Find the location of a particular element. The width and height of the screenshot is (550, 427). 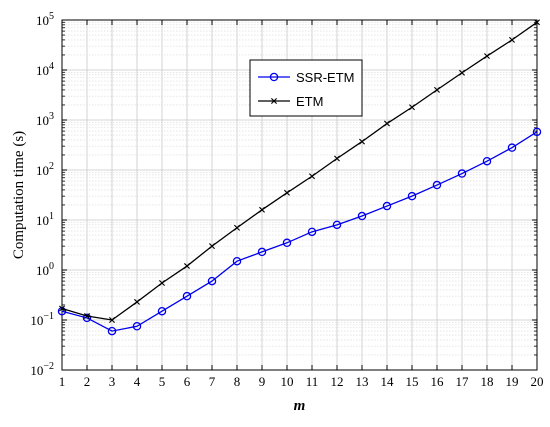

y-tick-label: 10⁻¹ is located at coordinates (42, 319).